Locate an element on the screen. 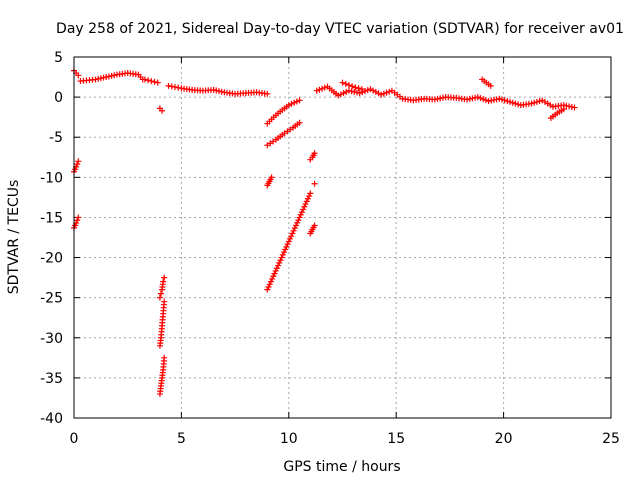 Image resolution: width=640 pixels, height=484 pixels. x-tick-label: 10 is located at coordinates (289, 439).